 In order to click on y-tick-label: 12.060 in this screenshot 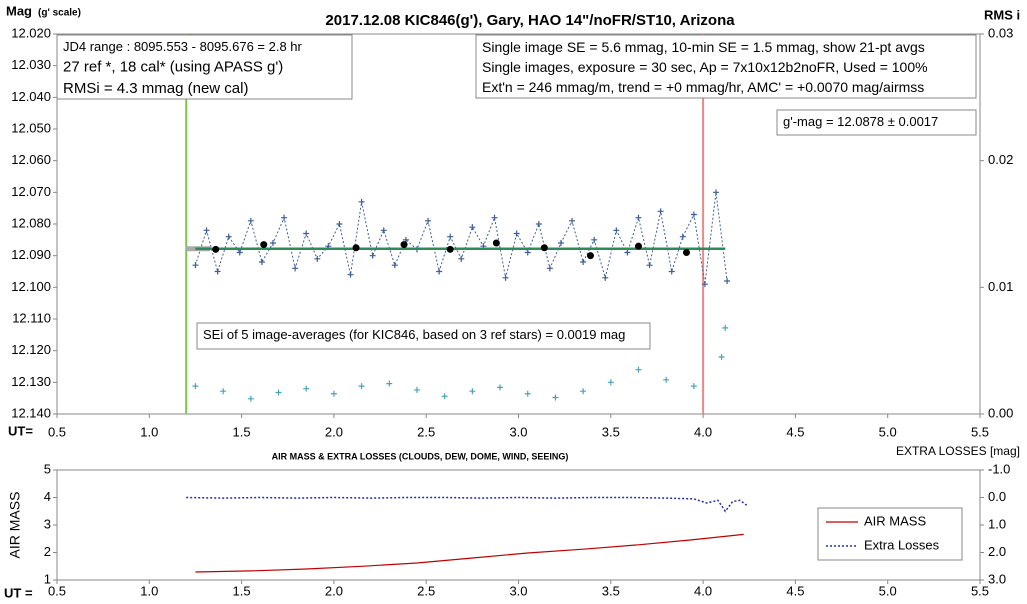, I will do `click(31, 159)`.